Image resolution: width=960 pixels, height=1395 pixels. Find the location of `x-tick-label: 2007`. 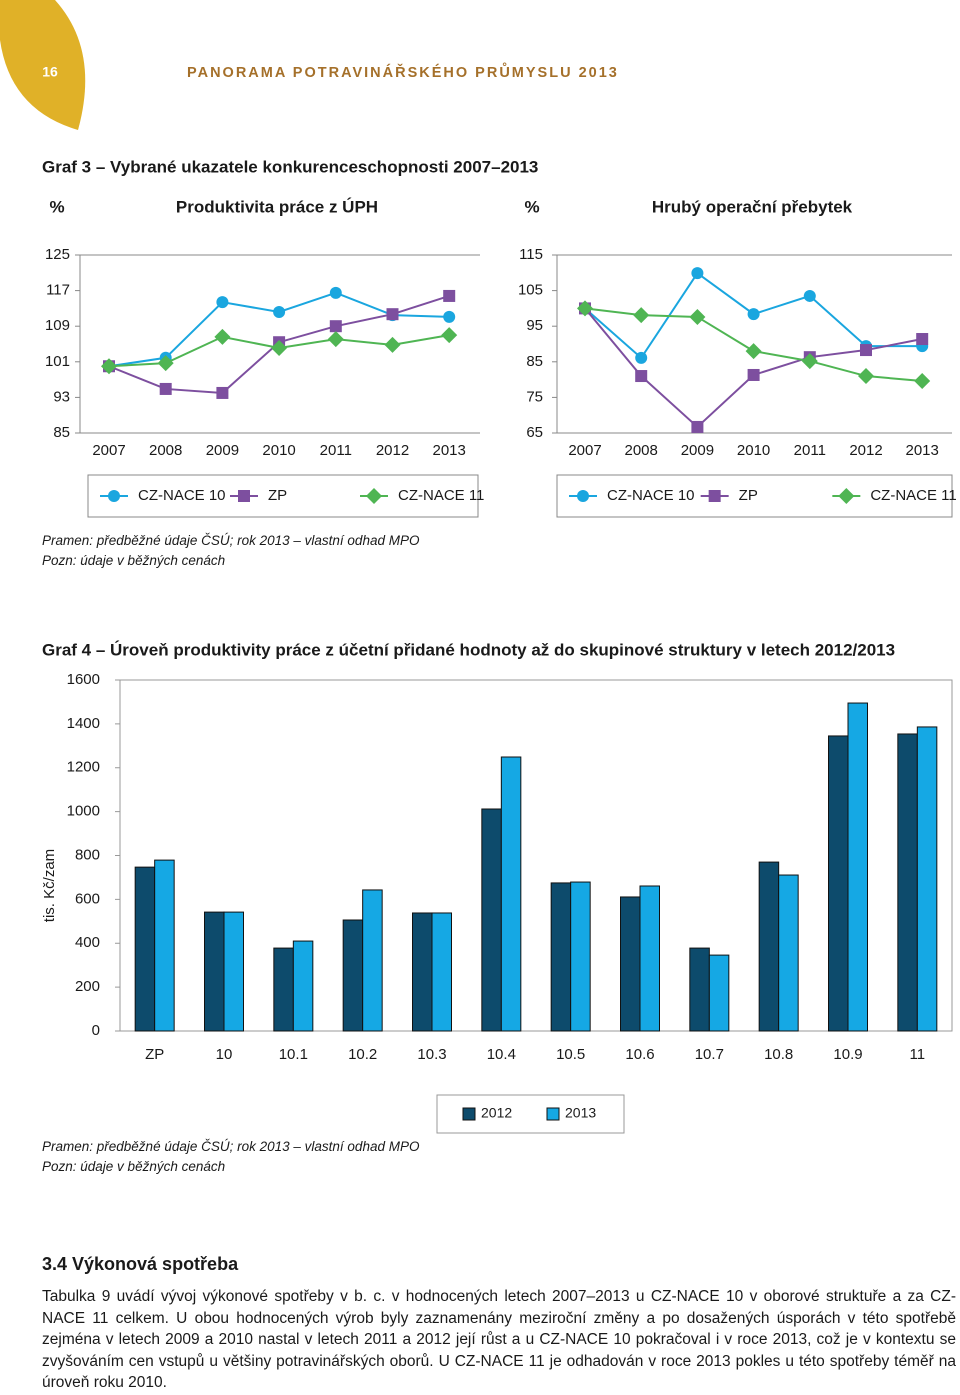

x-tick-label: 2007 is located at coordinates (108, 450).